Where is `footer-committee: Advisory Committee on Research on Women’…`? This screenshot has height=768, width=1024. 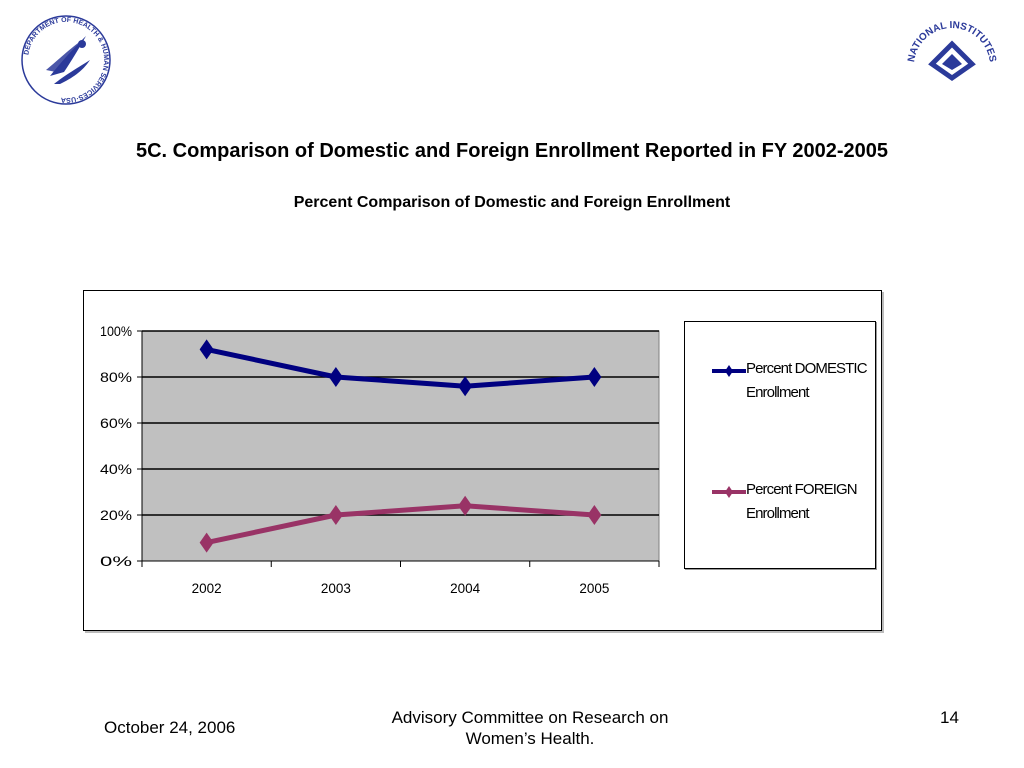 footer-committee: Advisory Committee on Research on Women’… is located at coordinates (530, 728).